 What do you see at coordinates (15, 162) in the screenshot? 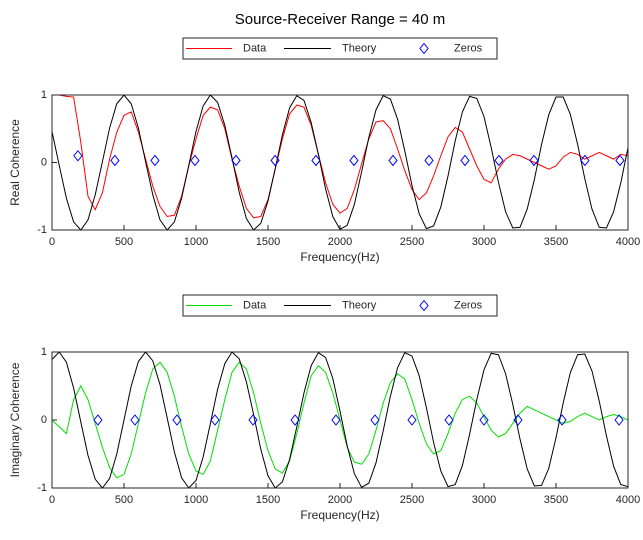
I see `y-axis-label: Real Coherence` at bounding box center [15, 162].